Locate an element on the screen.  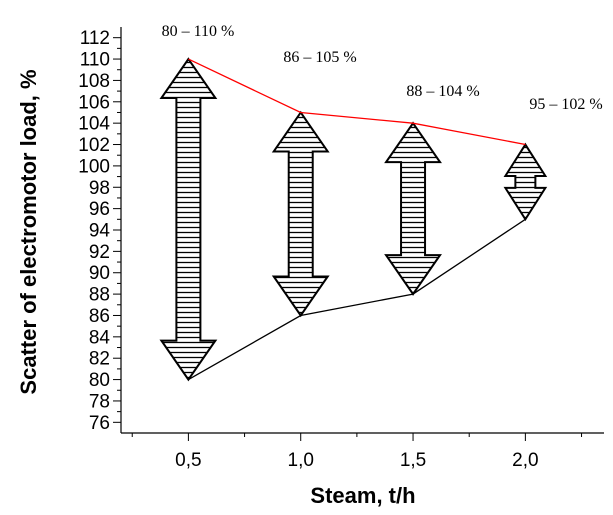
y-tick-label: 96 is located at coordinates (99, 209).